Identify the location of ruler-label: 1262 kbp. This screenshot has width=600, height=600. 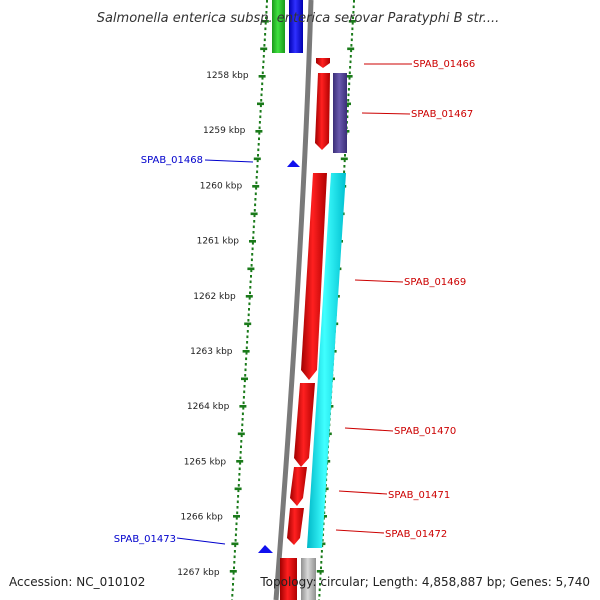
(214, 297).